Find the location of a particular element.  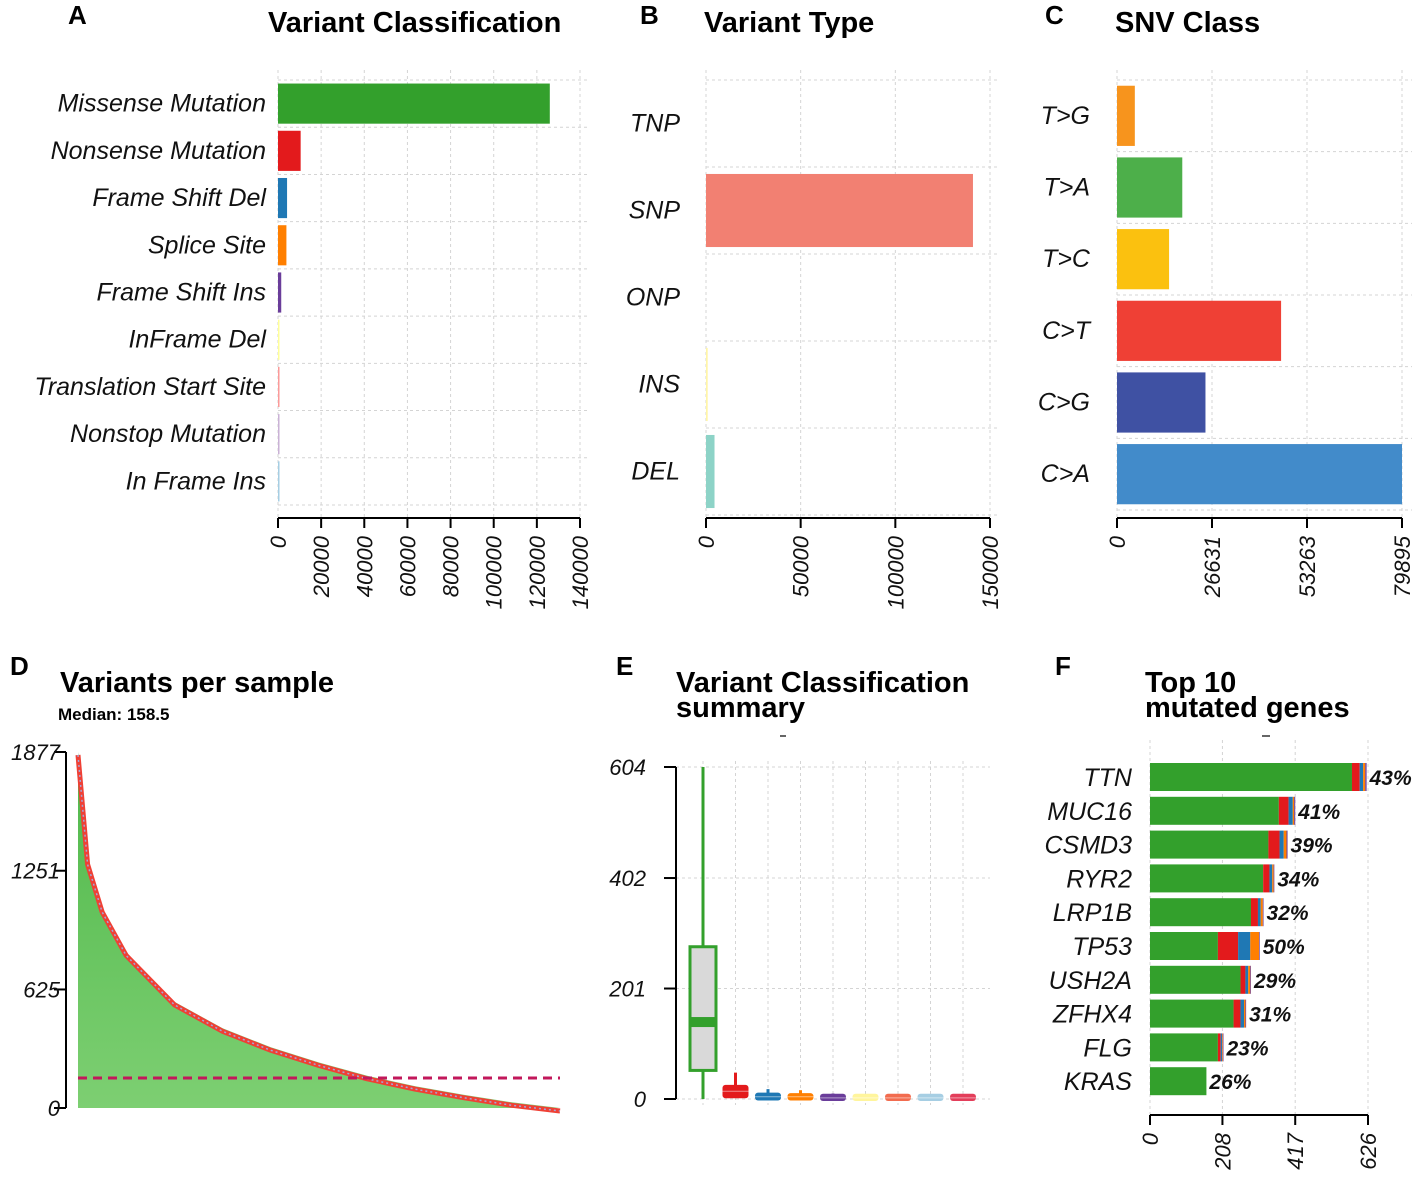

category-label-inframe-del: InFrame Del is located at coordinates (197, 340).